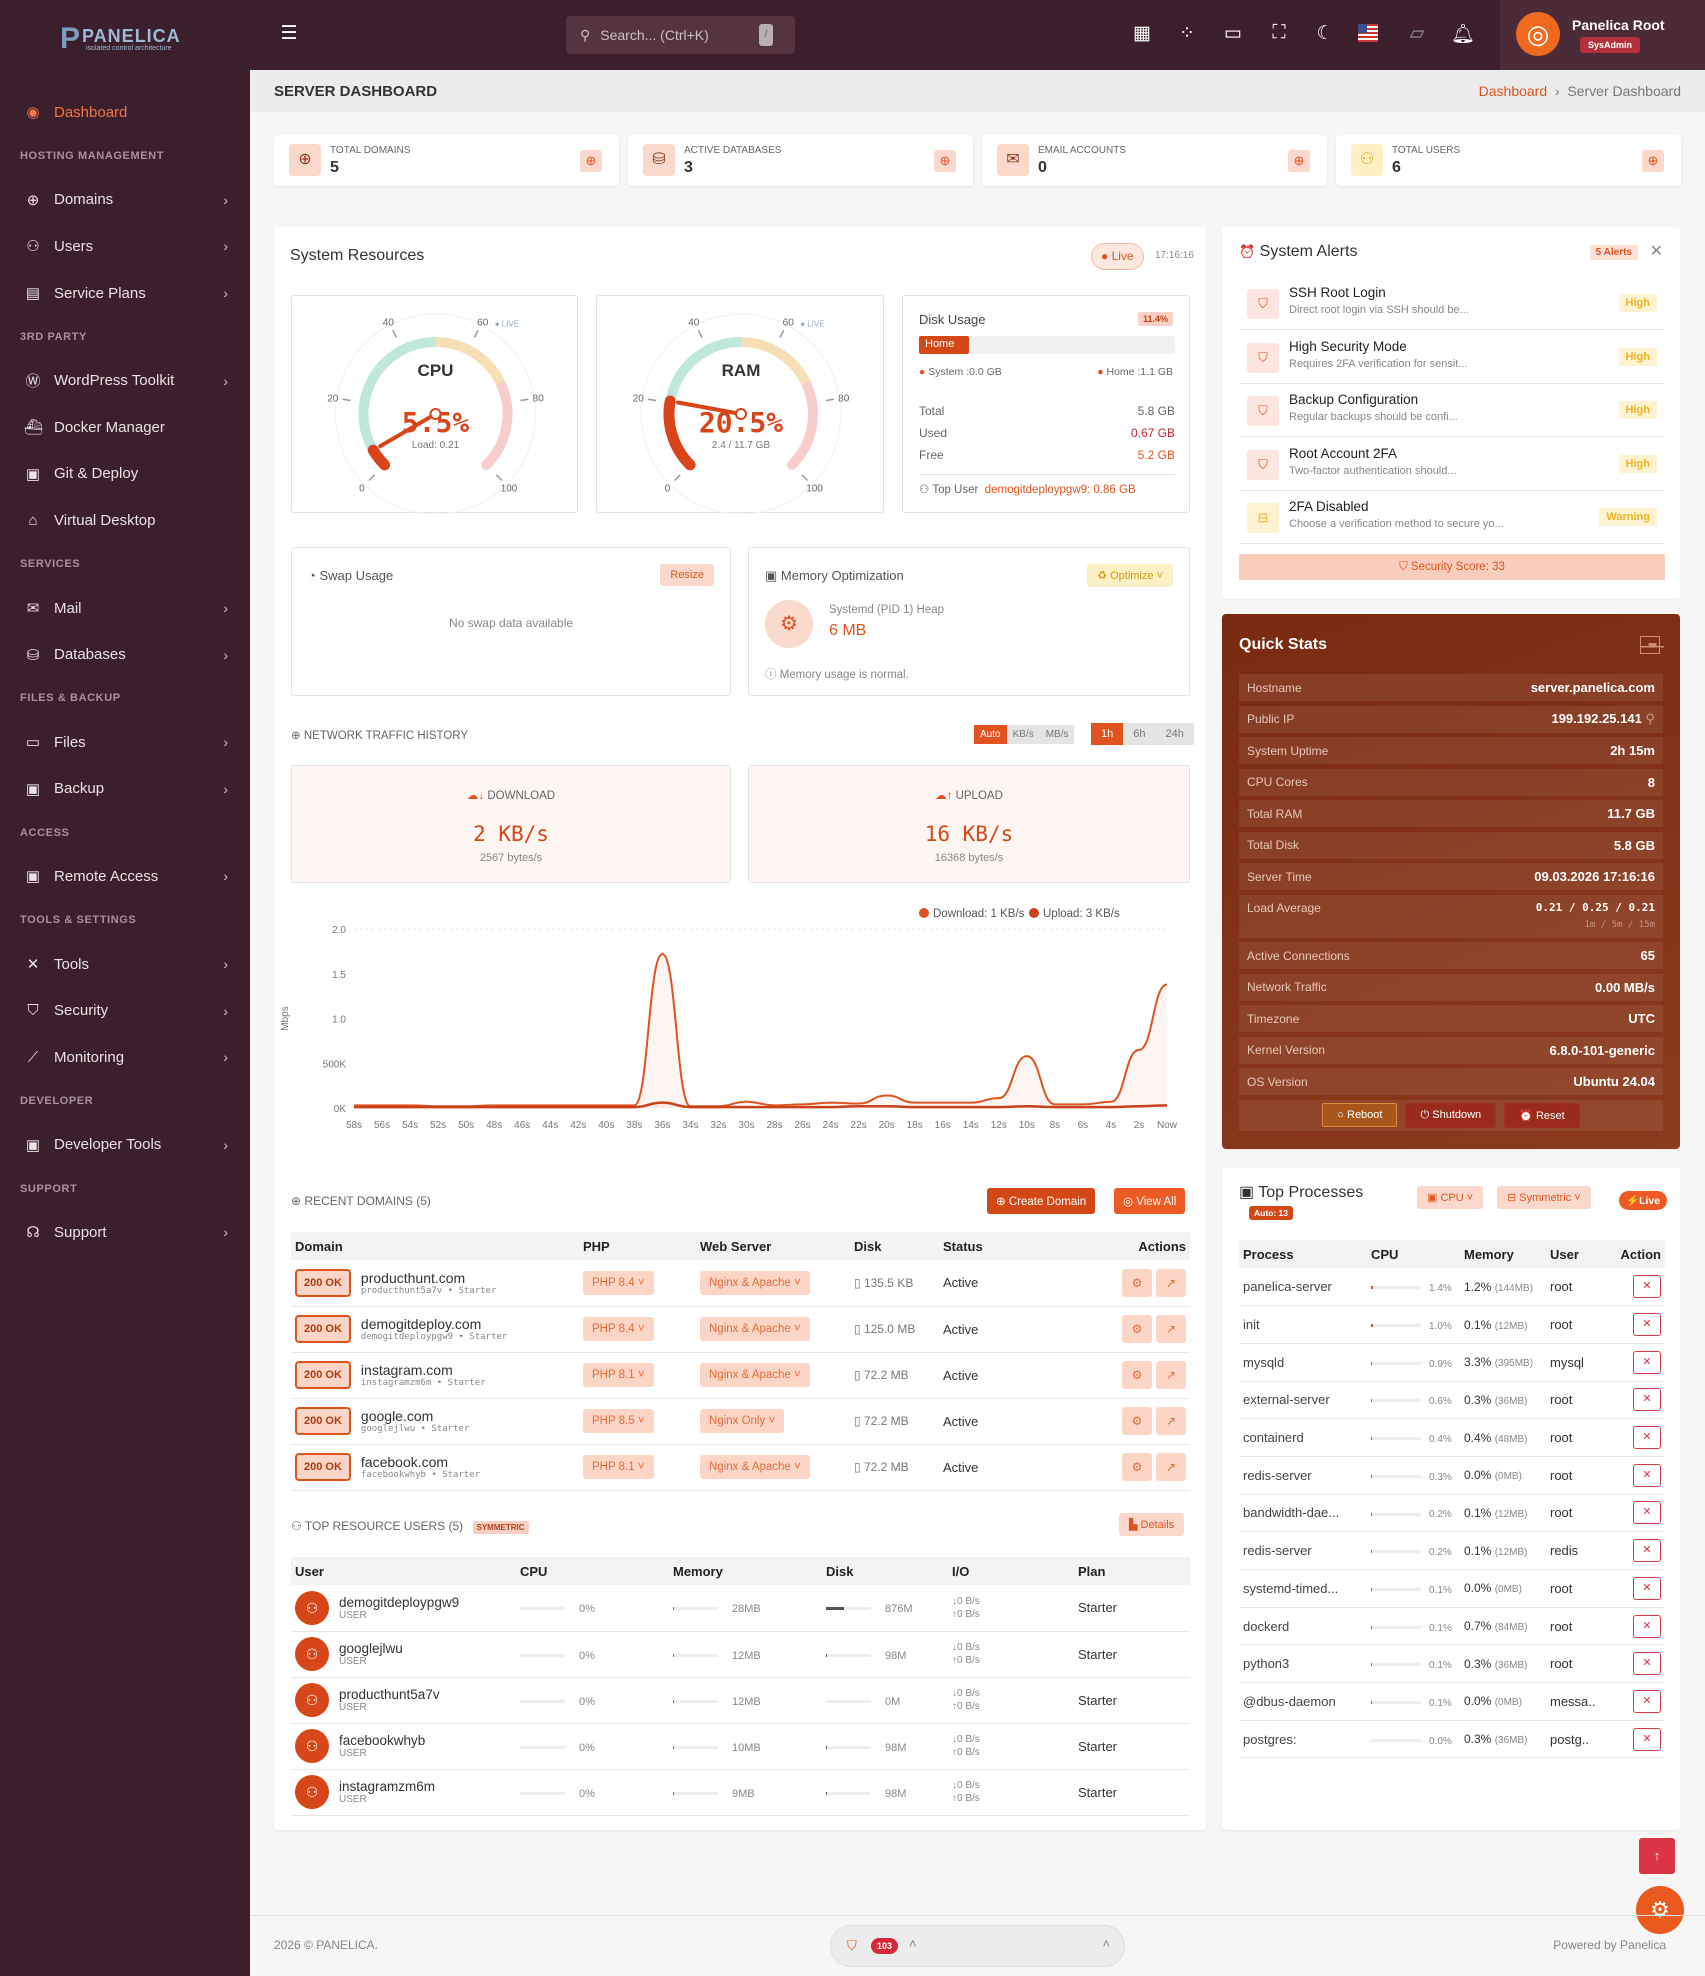  What do you see at coordinates (421, 1324) in the screenshot?
I see `domain-name: demogitdeploy.com` at bounding box center [421, 1324].